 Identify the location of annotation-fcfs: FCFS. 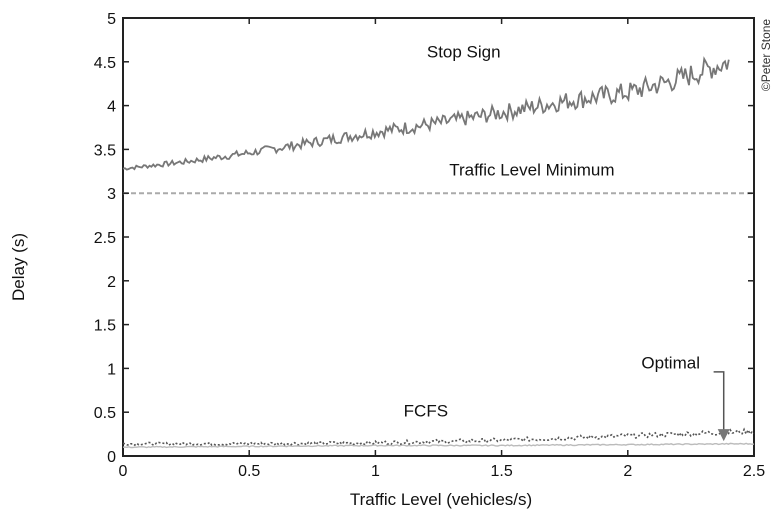
(426, 411).